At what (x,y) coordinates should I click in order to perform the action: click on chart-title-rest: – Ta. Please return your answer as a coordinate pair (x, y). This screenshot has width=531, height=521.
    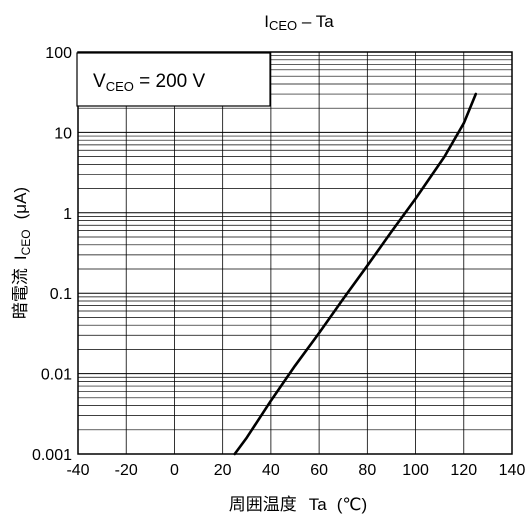
    Looking at the image, I should click on (315, 21).